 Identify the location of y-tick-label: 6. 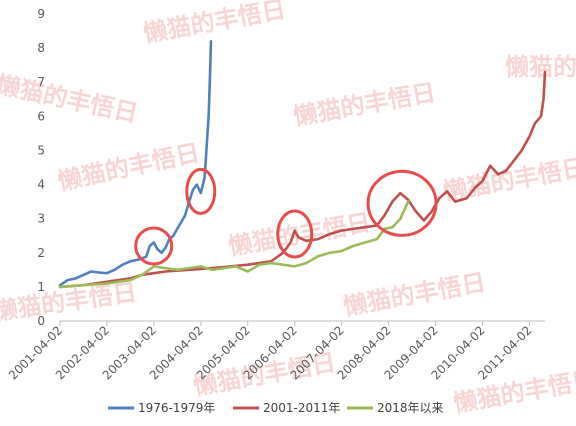
(41, 116).